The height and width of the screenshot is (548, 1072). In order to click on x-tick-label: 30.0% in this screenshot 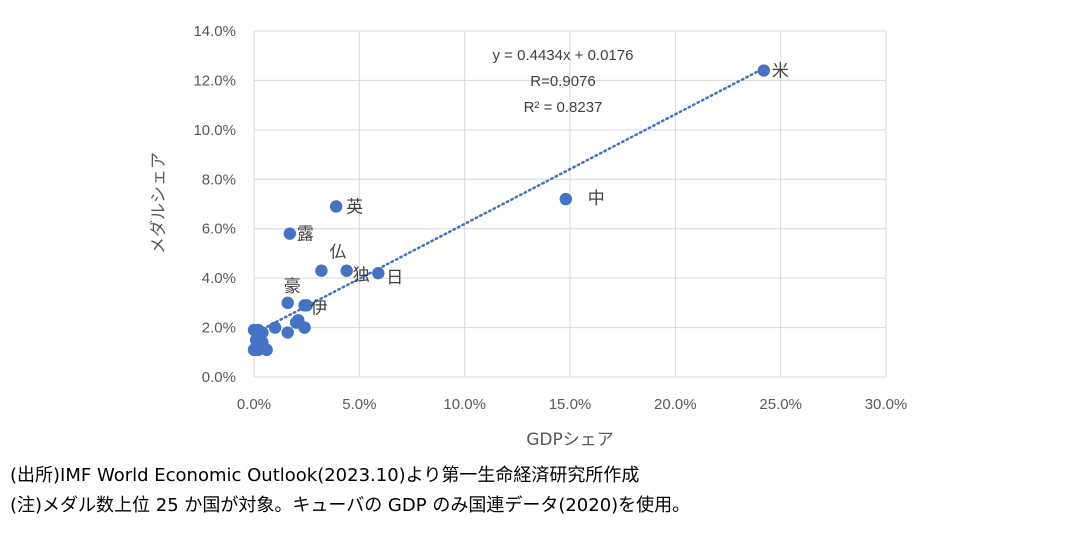, I will do `click(886, 404)`.